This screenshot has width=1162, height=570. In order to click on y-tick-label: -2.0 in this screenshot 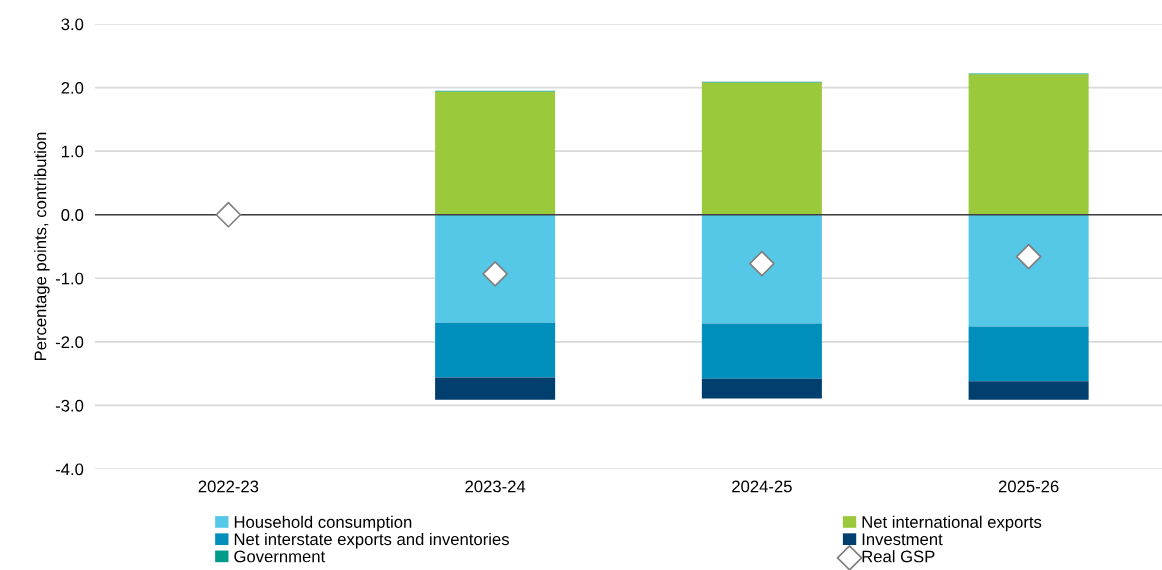, I will do `click(69, 342)`.